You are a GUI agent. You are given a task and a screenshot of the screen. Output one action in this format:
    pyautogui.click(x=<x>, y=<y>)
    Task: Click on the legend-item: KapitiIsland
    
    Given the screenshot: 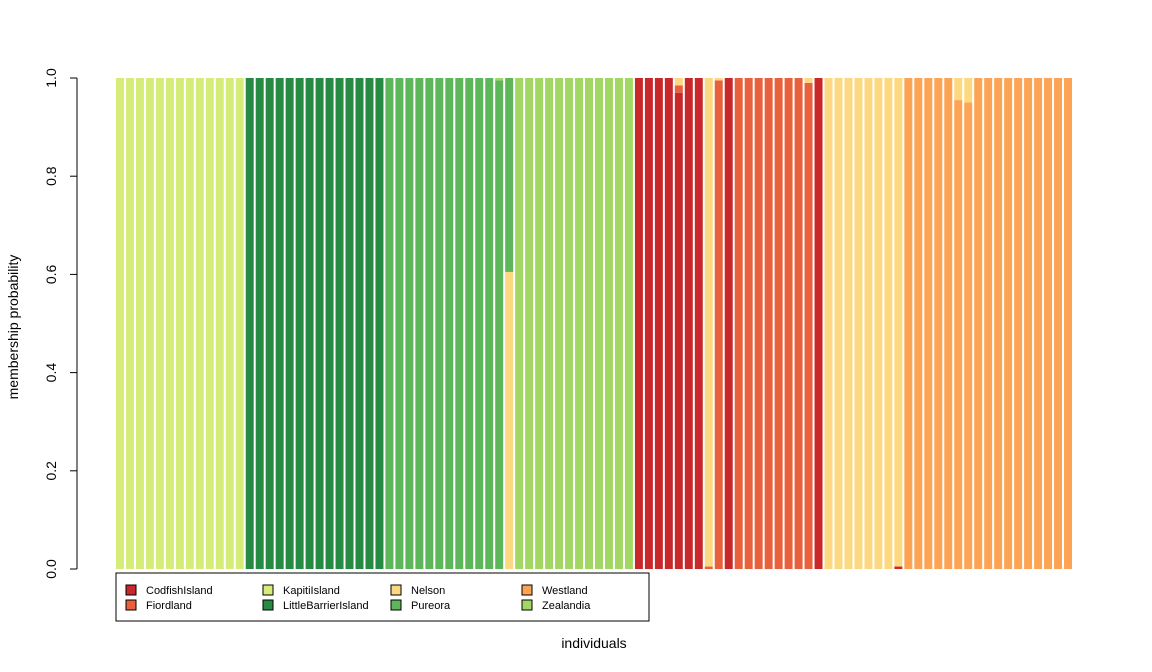 What is the action you would take?
    pyautogui.click(x=301, y=590)
    